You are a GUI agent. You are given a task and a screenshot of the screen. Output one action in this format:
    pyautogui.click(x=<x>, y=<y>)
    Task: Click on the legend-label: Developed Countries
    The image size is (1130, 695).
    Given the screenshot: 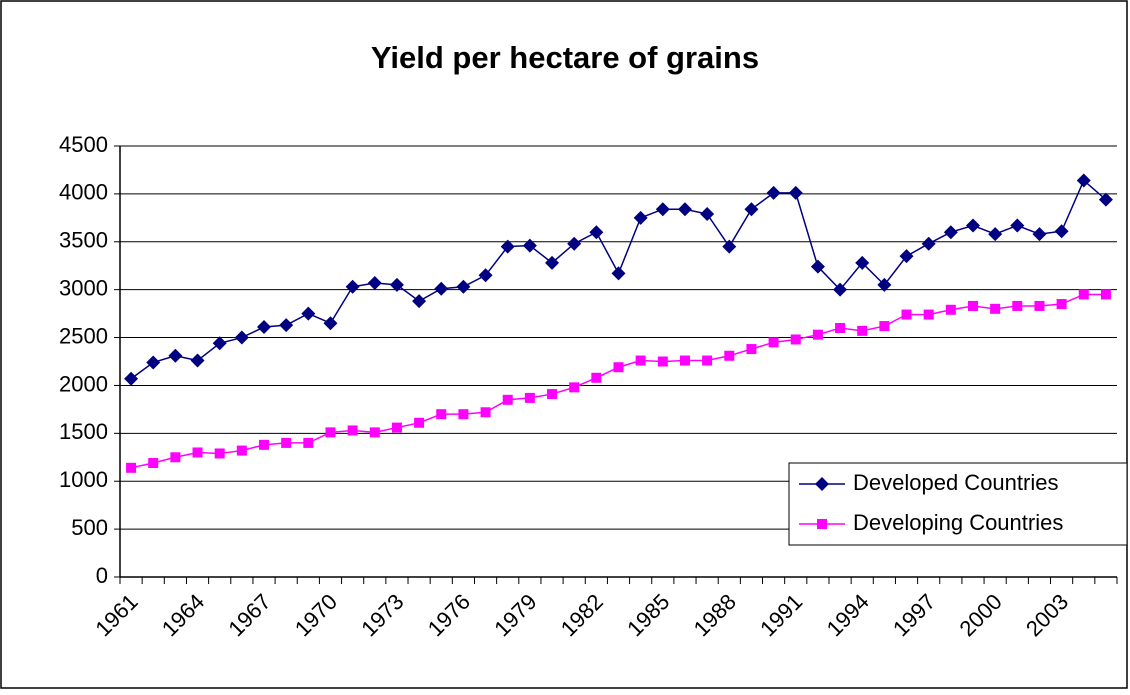 What is the action you would take?
    pyautogui.click(x=955, y=482)
    